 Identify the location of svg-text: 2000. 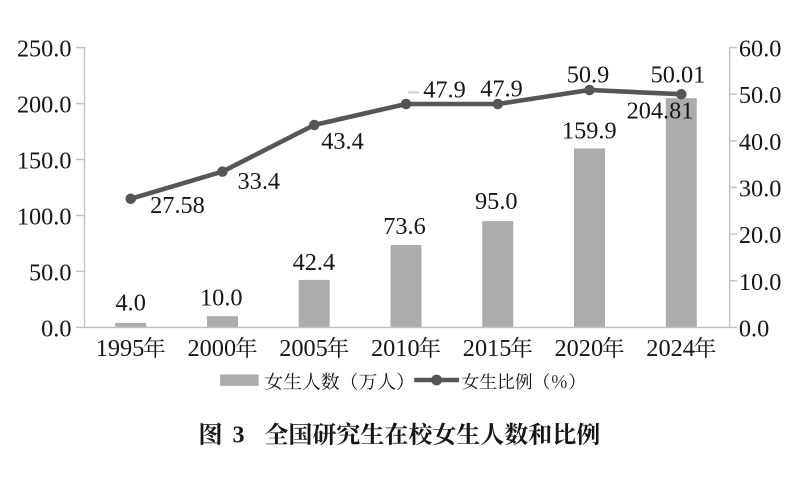
(212, 348).